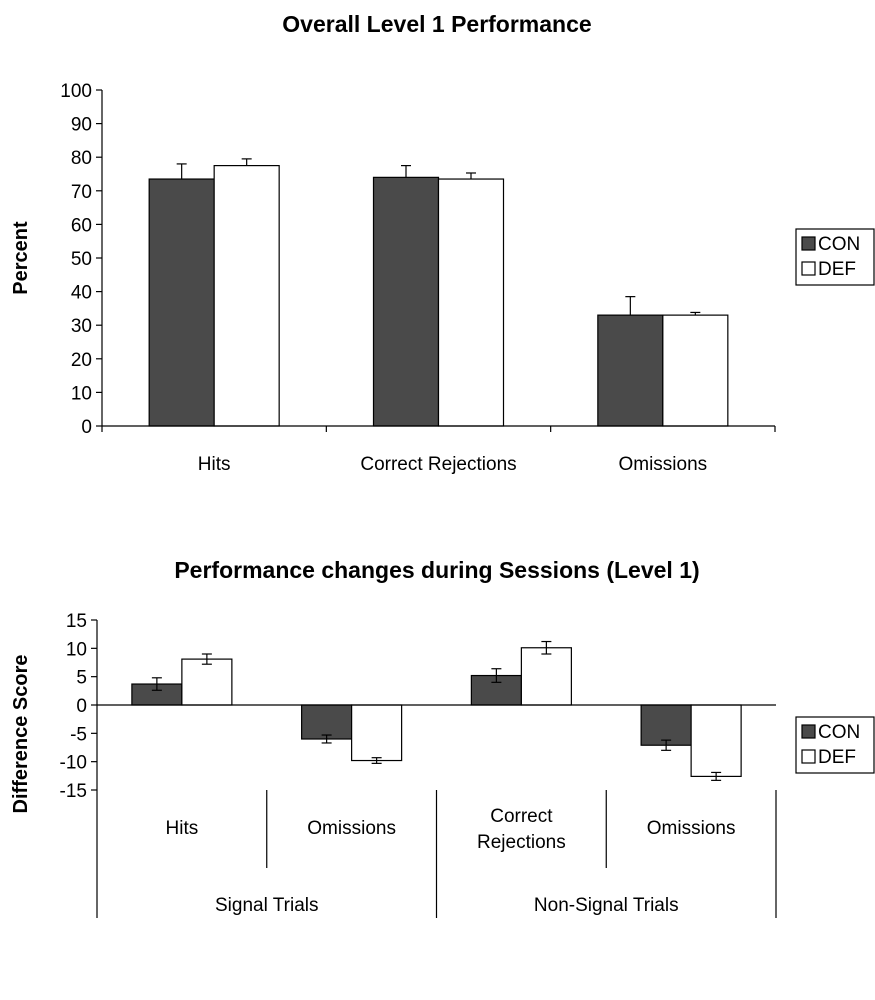 This screenshot has height=1000, width=875. Describe the element at coordinates (81, 259) in the screenshot. I see `y-tick-label: 50` at that location.